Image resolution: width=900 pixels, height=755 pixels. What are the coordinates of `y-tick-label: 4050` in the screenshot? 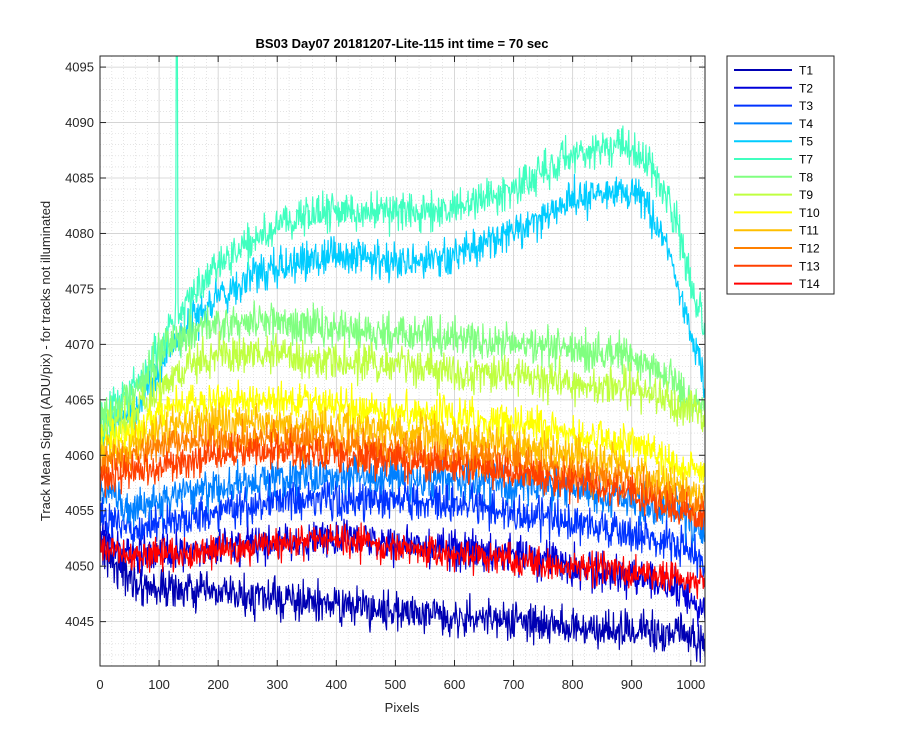 It's located at (79, 566).